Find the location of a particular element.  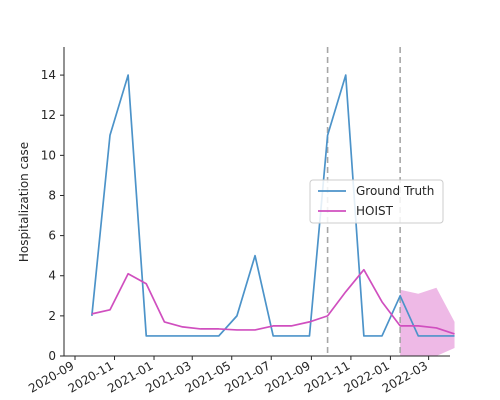

y-tick-label-8: 8 is located at coordinates (52, 195).